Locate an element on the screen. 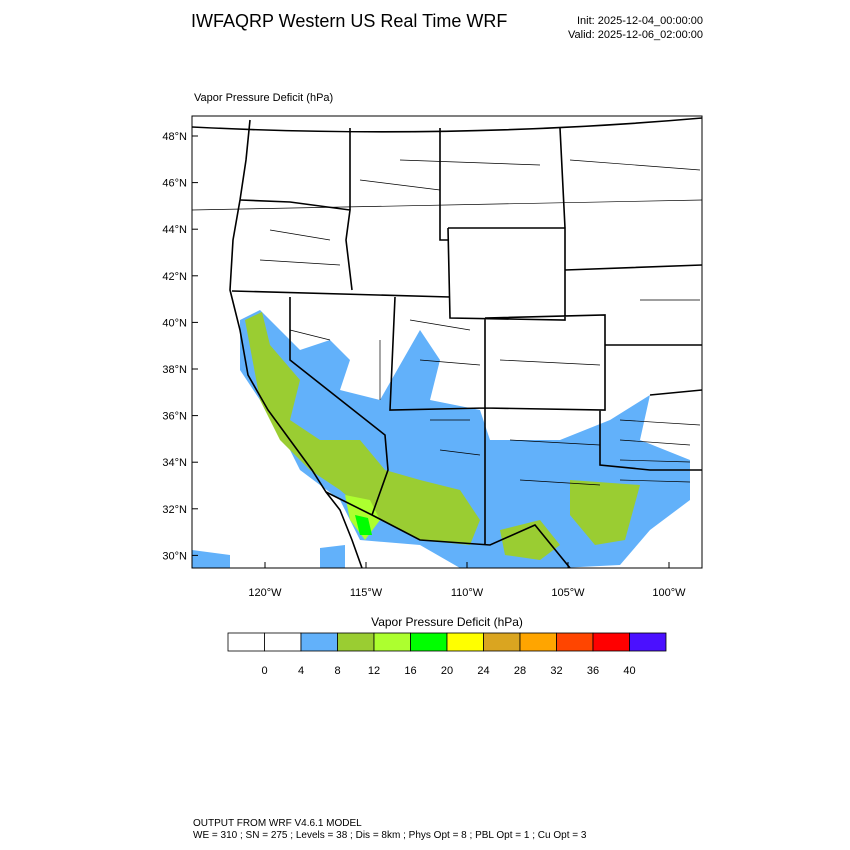 The height and width of the screenshot is (850, 850). colorbar-label: 12 is located at coordinates (374, 671).